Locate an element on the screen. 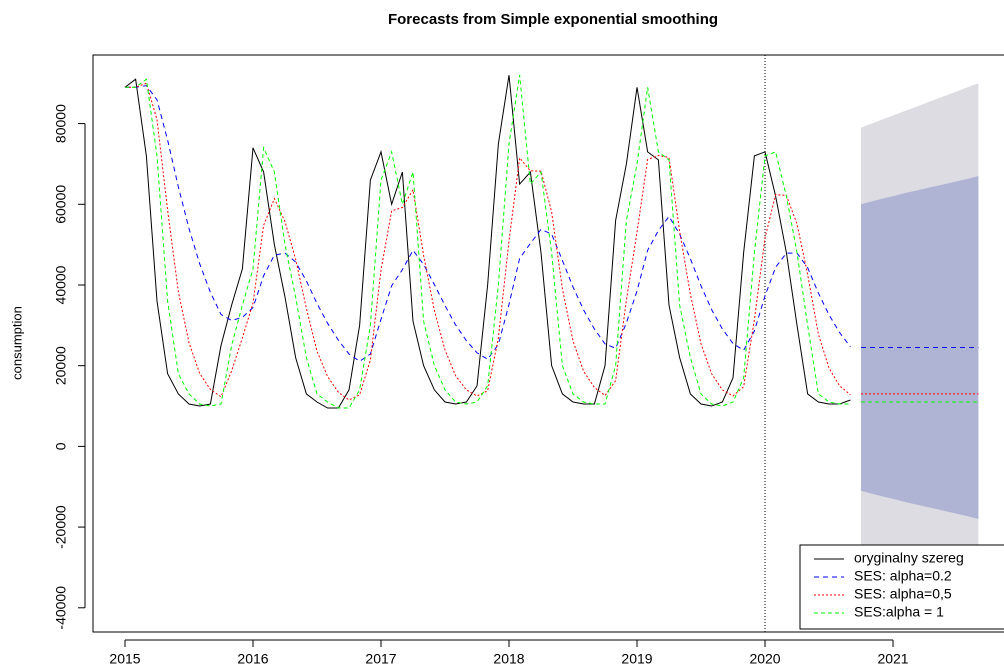 This screenshot has height=672, width=1004. x-tick-label: 2019 is located at coordinates (636, 659).